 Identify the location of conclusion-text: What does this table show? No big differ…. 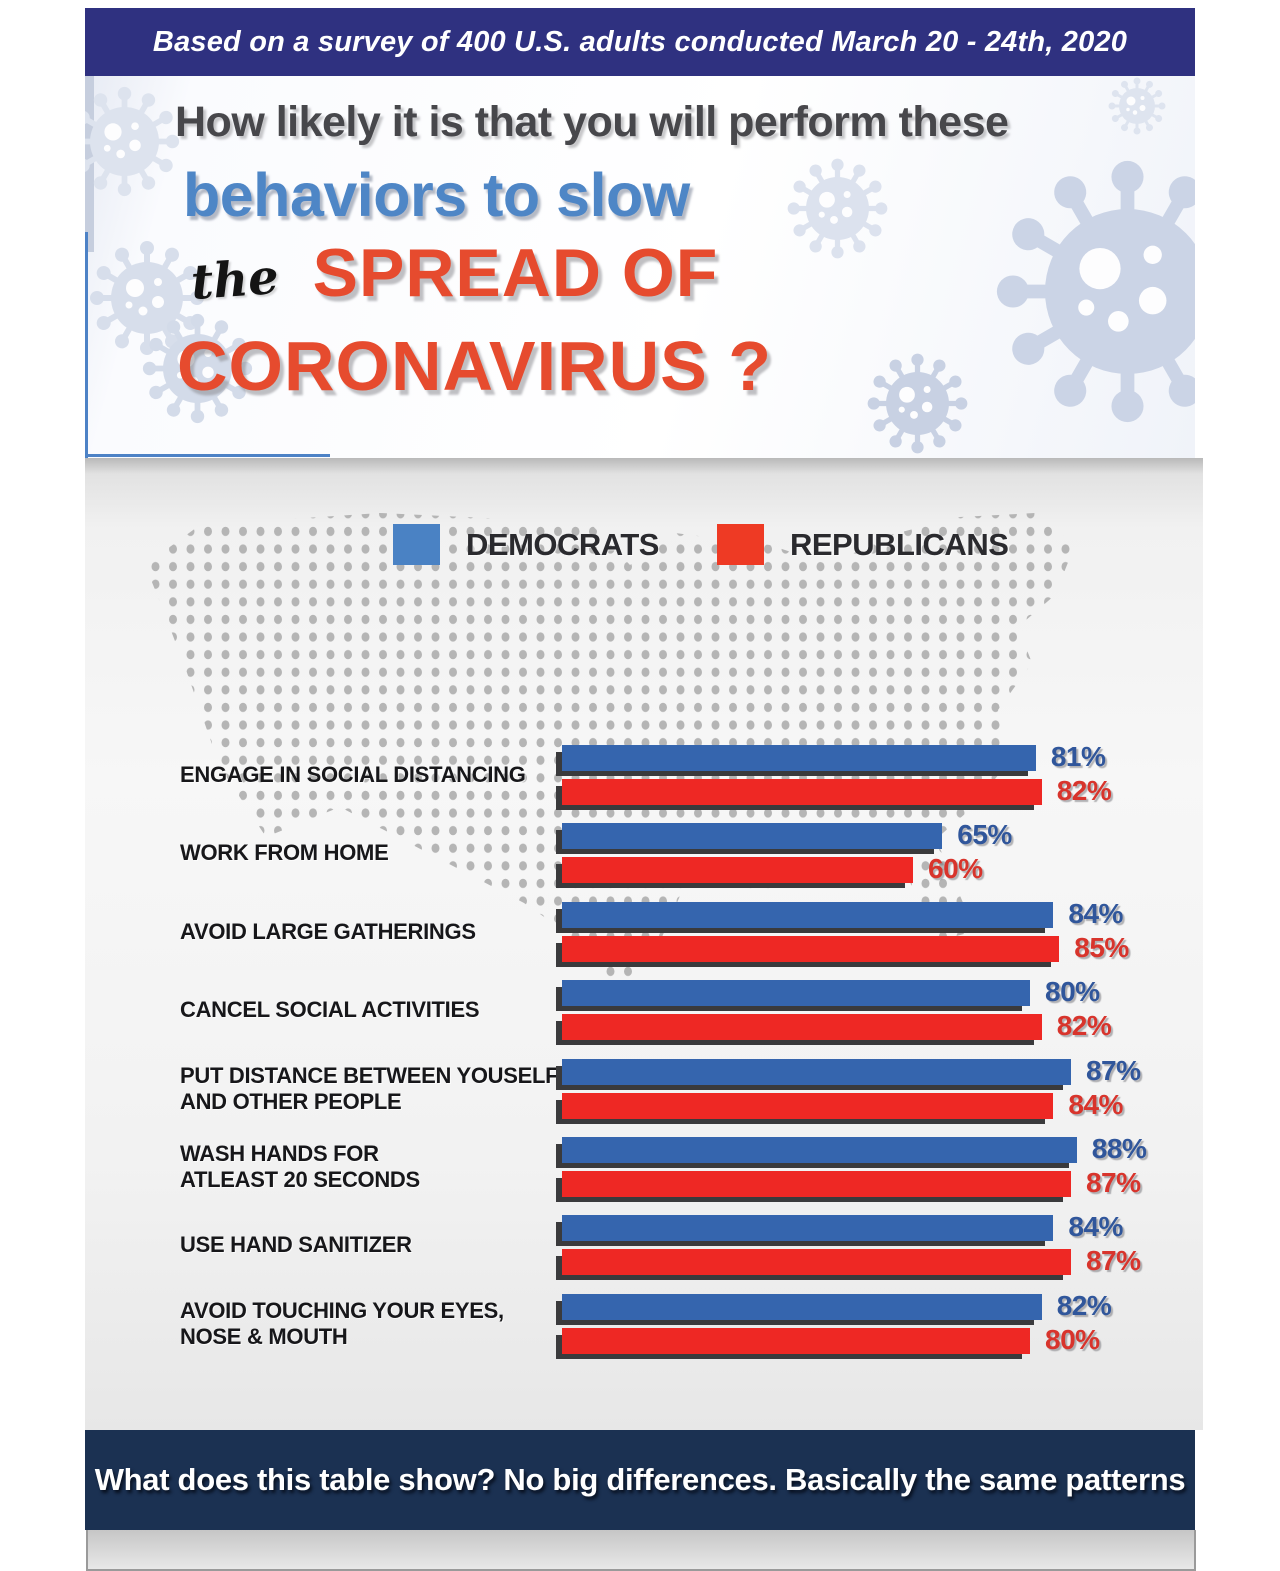
(640, 1479).